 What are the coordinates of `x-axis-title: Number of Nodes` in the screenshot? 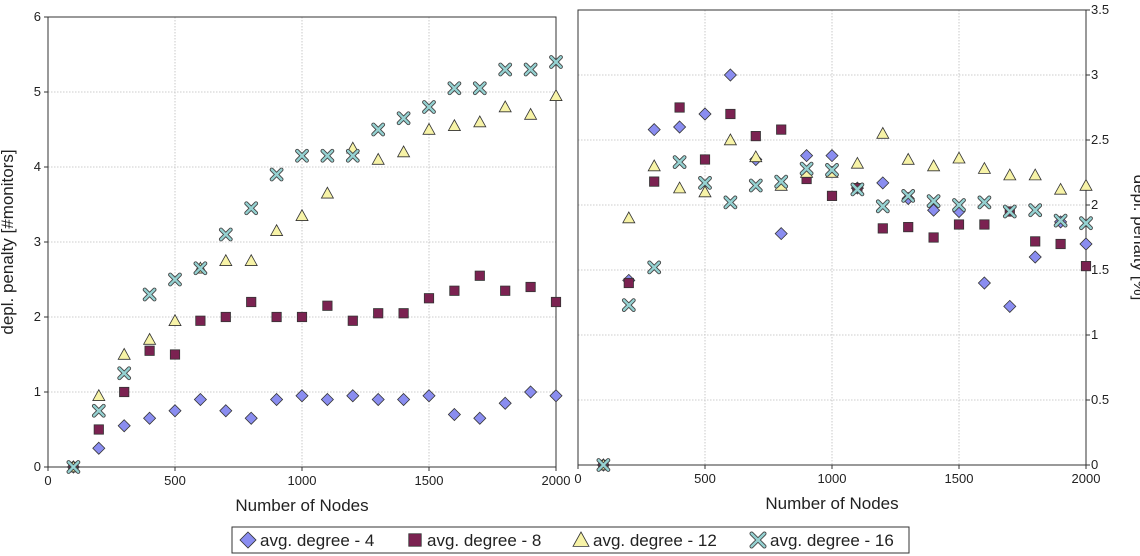 It's located at (831, 503).